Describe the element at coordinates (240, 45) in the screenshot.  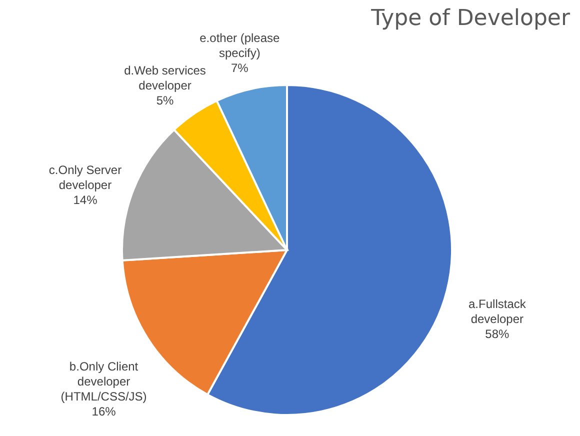
I see `slice-label: e.other (please specify)` at that location.